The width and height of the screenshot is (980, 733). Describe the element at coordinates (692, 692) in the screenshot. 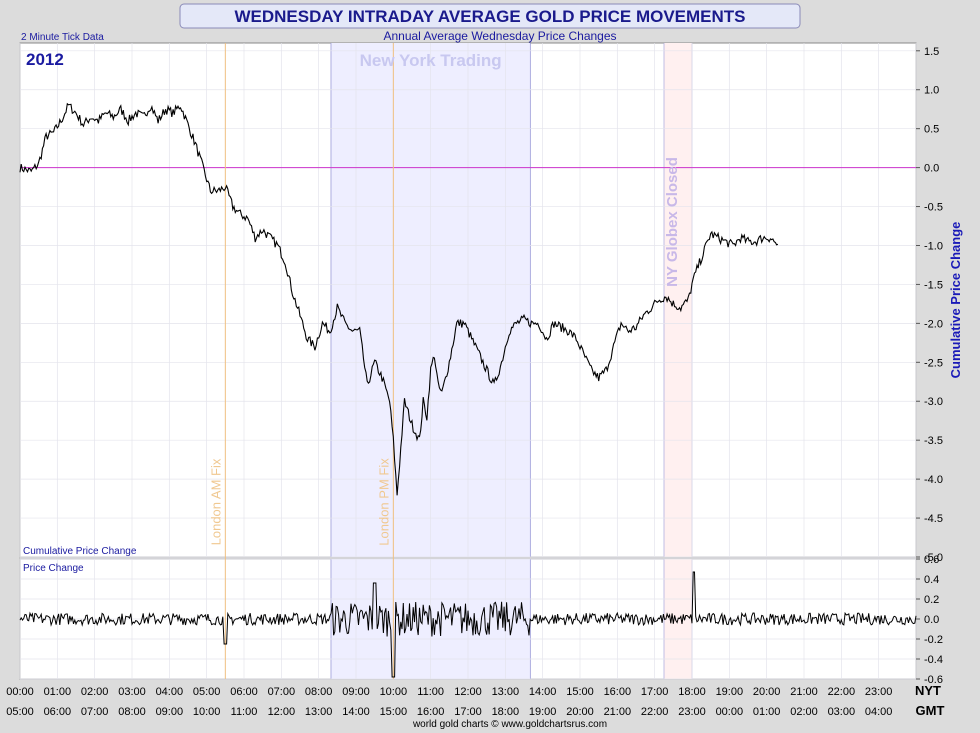

I see `nyt-tick-label: 18:00` at that location.